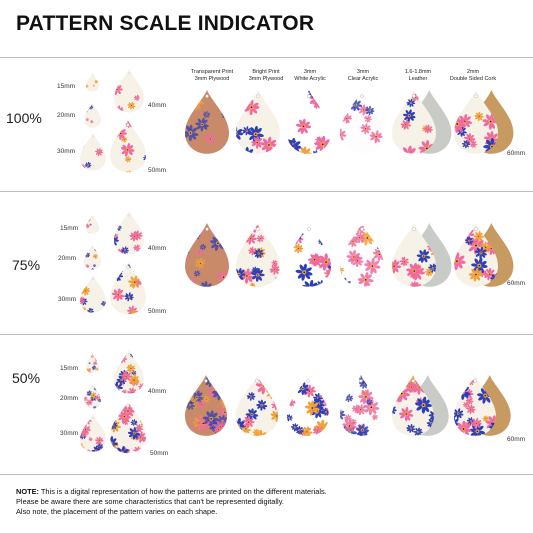 The image size is (533, 533). I want to click on scale-label-100: 100%, so click(24, 118).